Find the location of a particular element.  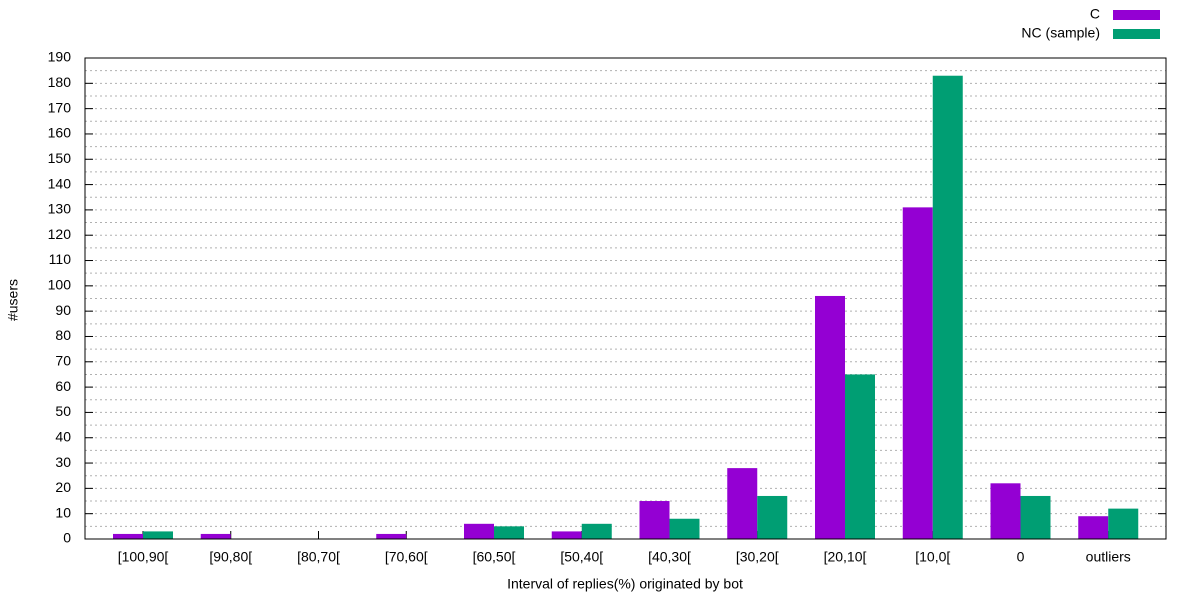

y-tick-label: 130 is located at coordinates (60, 209).